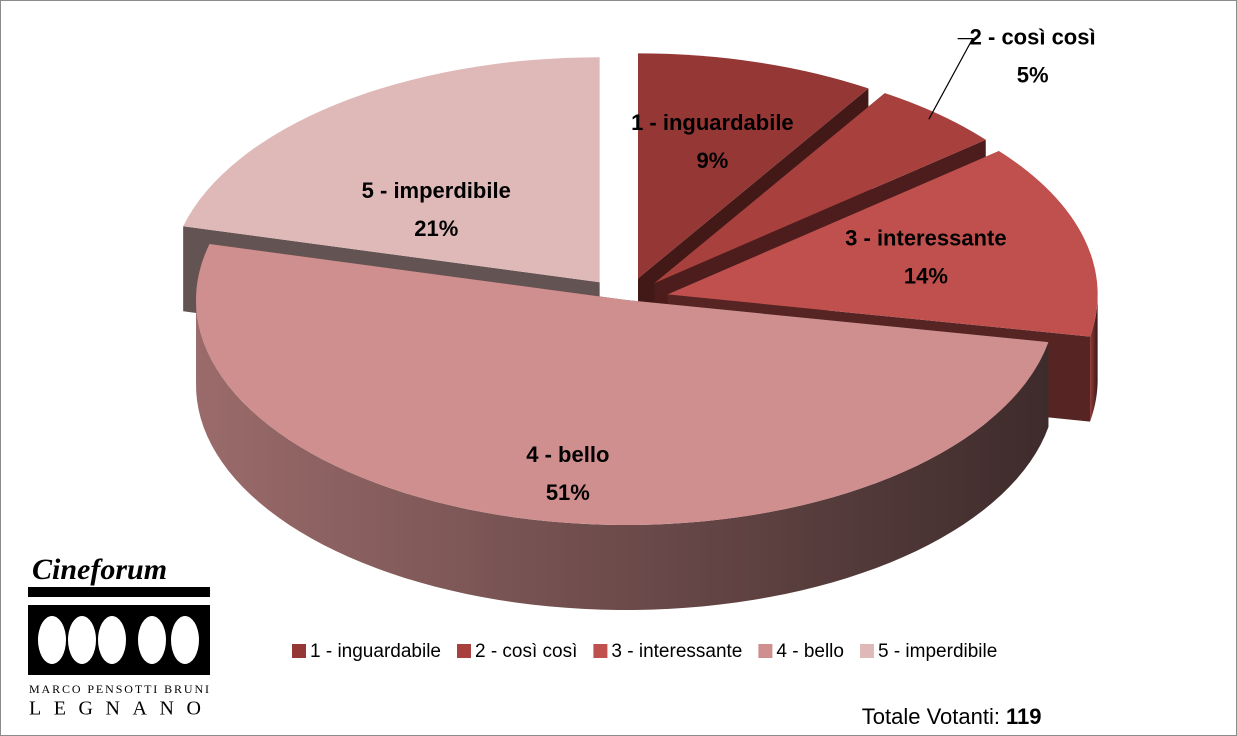 This screenshot has height=736, width=1237. Describe the element at coordinates (1024, 716) in the screenshot. I see `footer-value: 119` at that location.